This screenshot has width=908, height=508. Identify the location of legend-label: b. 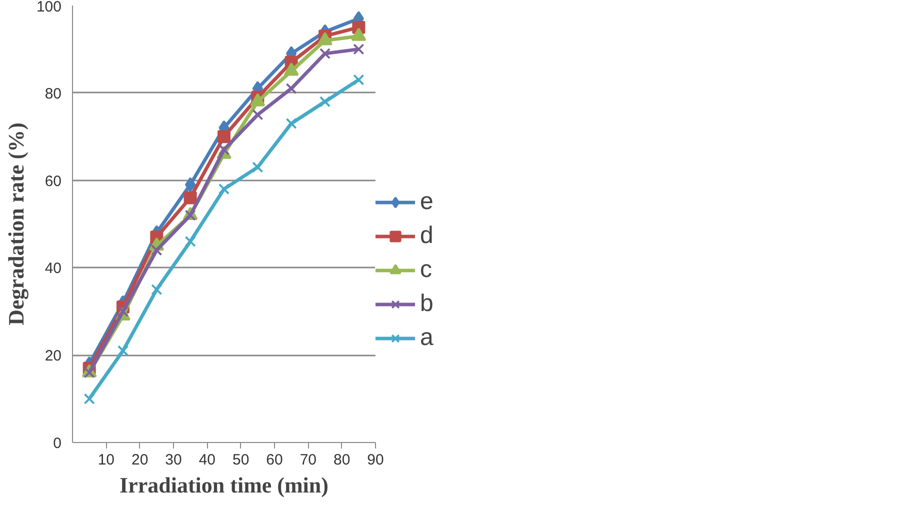
(427, 304).